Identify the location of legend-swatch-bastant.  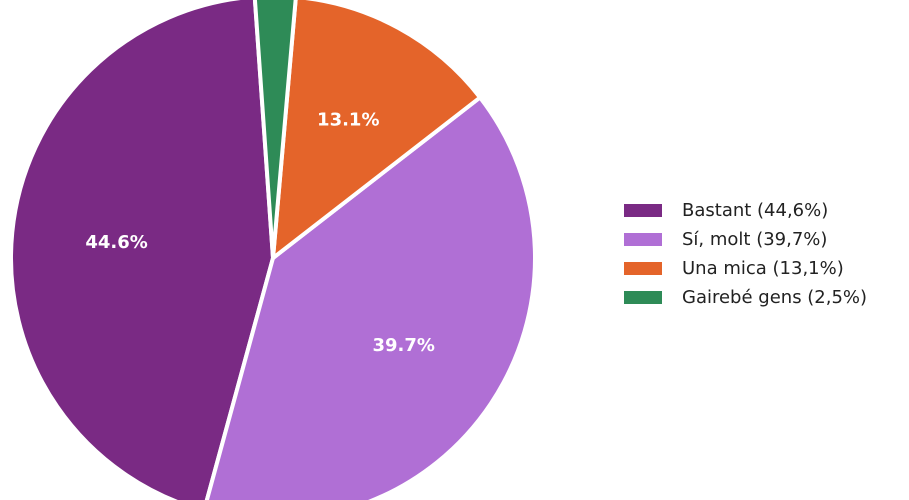
(643, 210).